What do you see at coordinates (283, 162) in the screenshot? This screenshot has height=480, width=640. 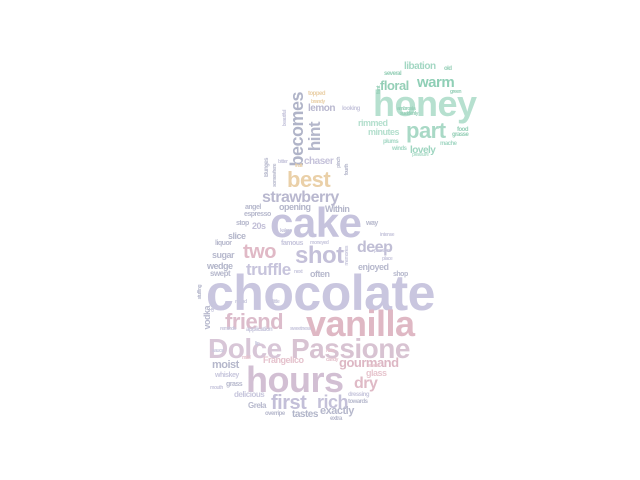 I see `word-bitter: bitter` at bounding box center [283, 162].